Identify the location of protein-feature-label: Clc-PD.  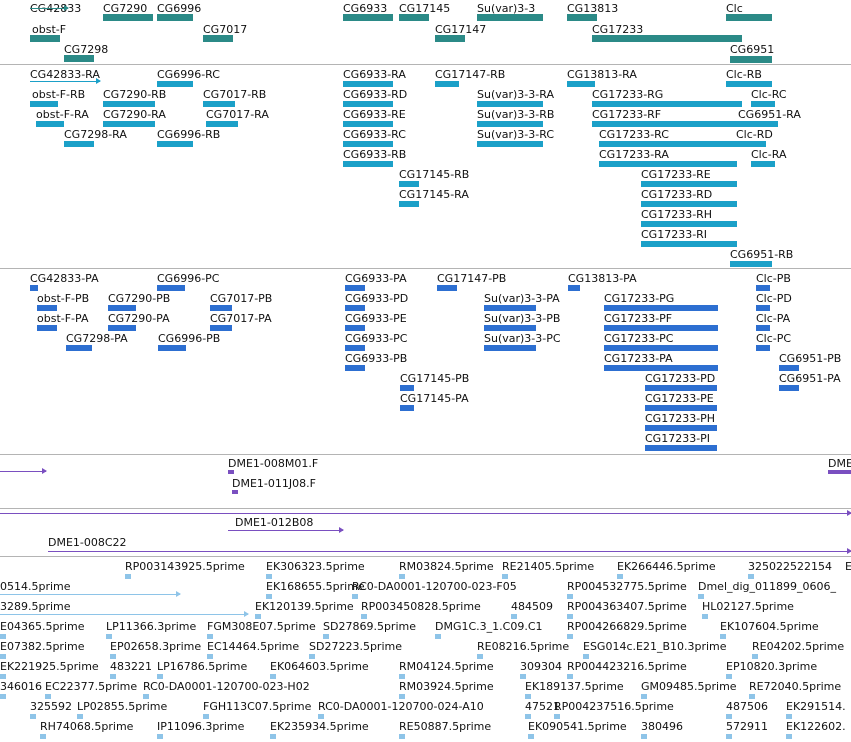
(774, 298).